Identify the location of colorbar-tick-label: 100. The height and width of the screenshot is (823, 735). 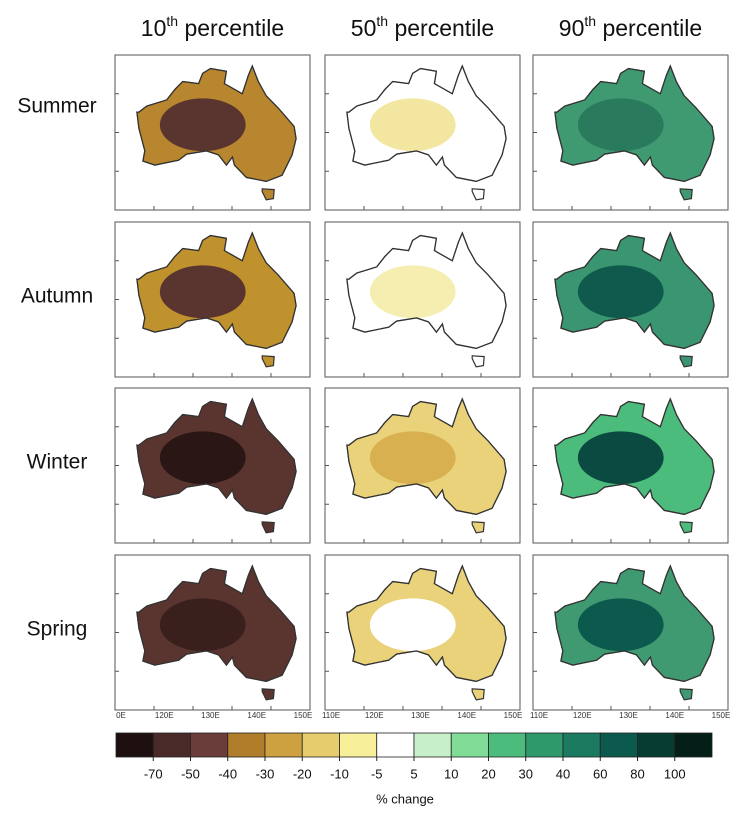
(675, 773).